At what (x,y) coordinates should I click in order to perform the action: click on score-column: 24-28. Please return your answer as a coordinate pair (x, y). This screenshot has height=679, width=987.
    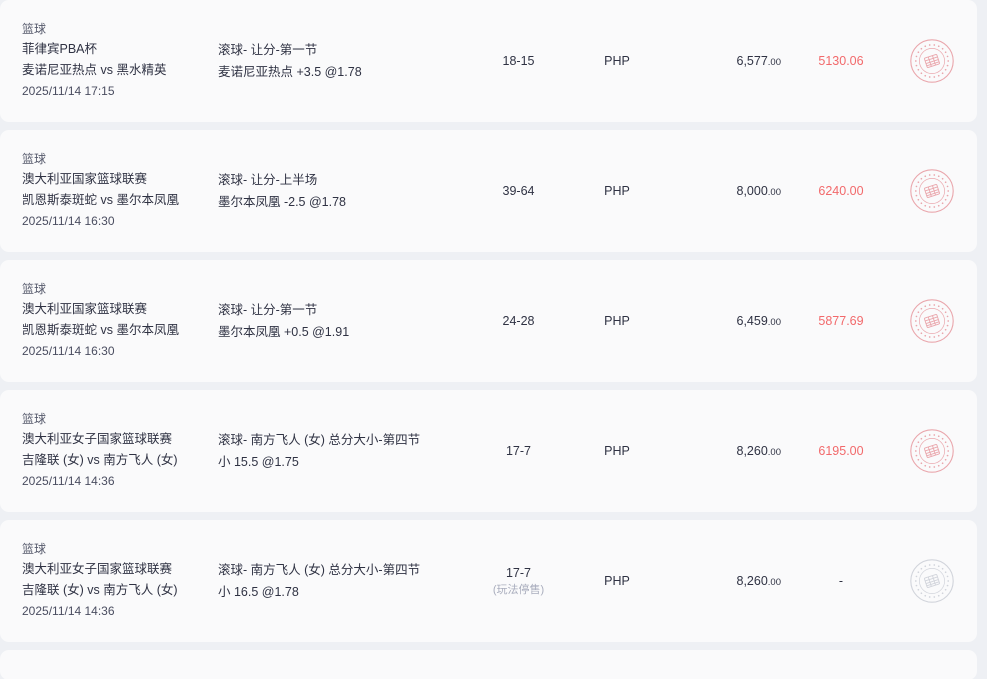
    Looking at the image, I should click on (518, 321).